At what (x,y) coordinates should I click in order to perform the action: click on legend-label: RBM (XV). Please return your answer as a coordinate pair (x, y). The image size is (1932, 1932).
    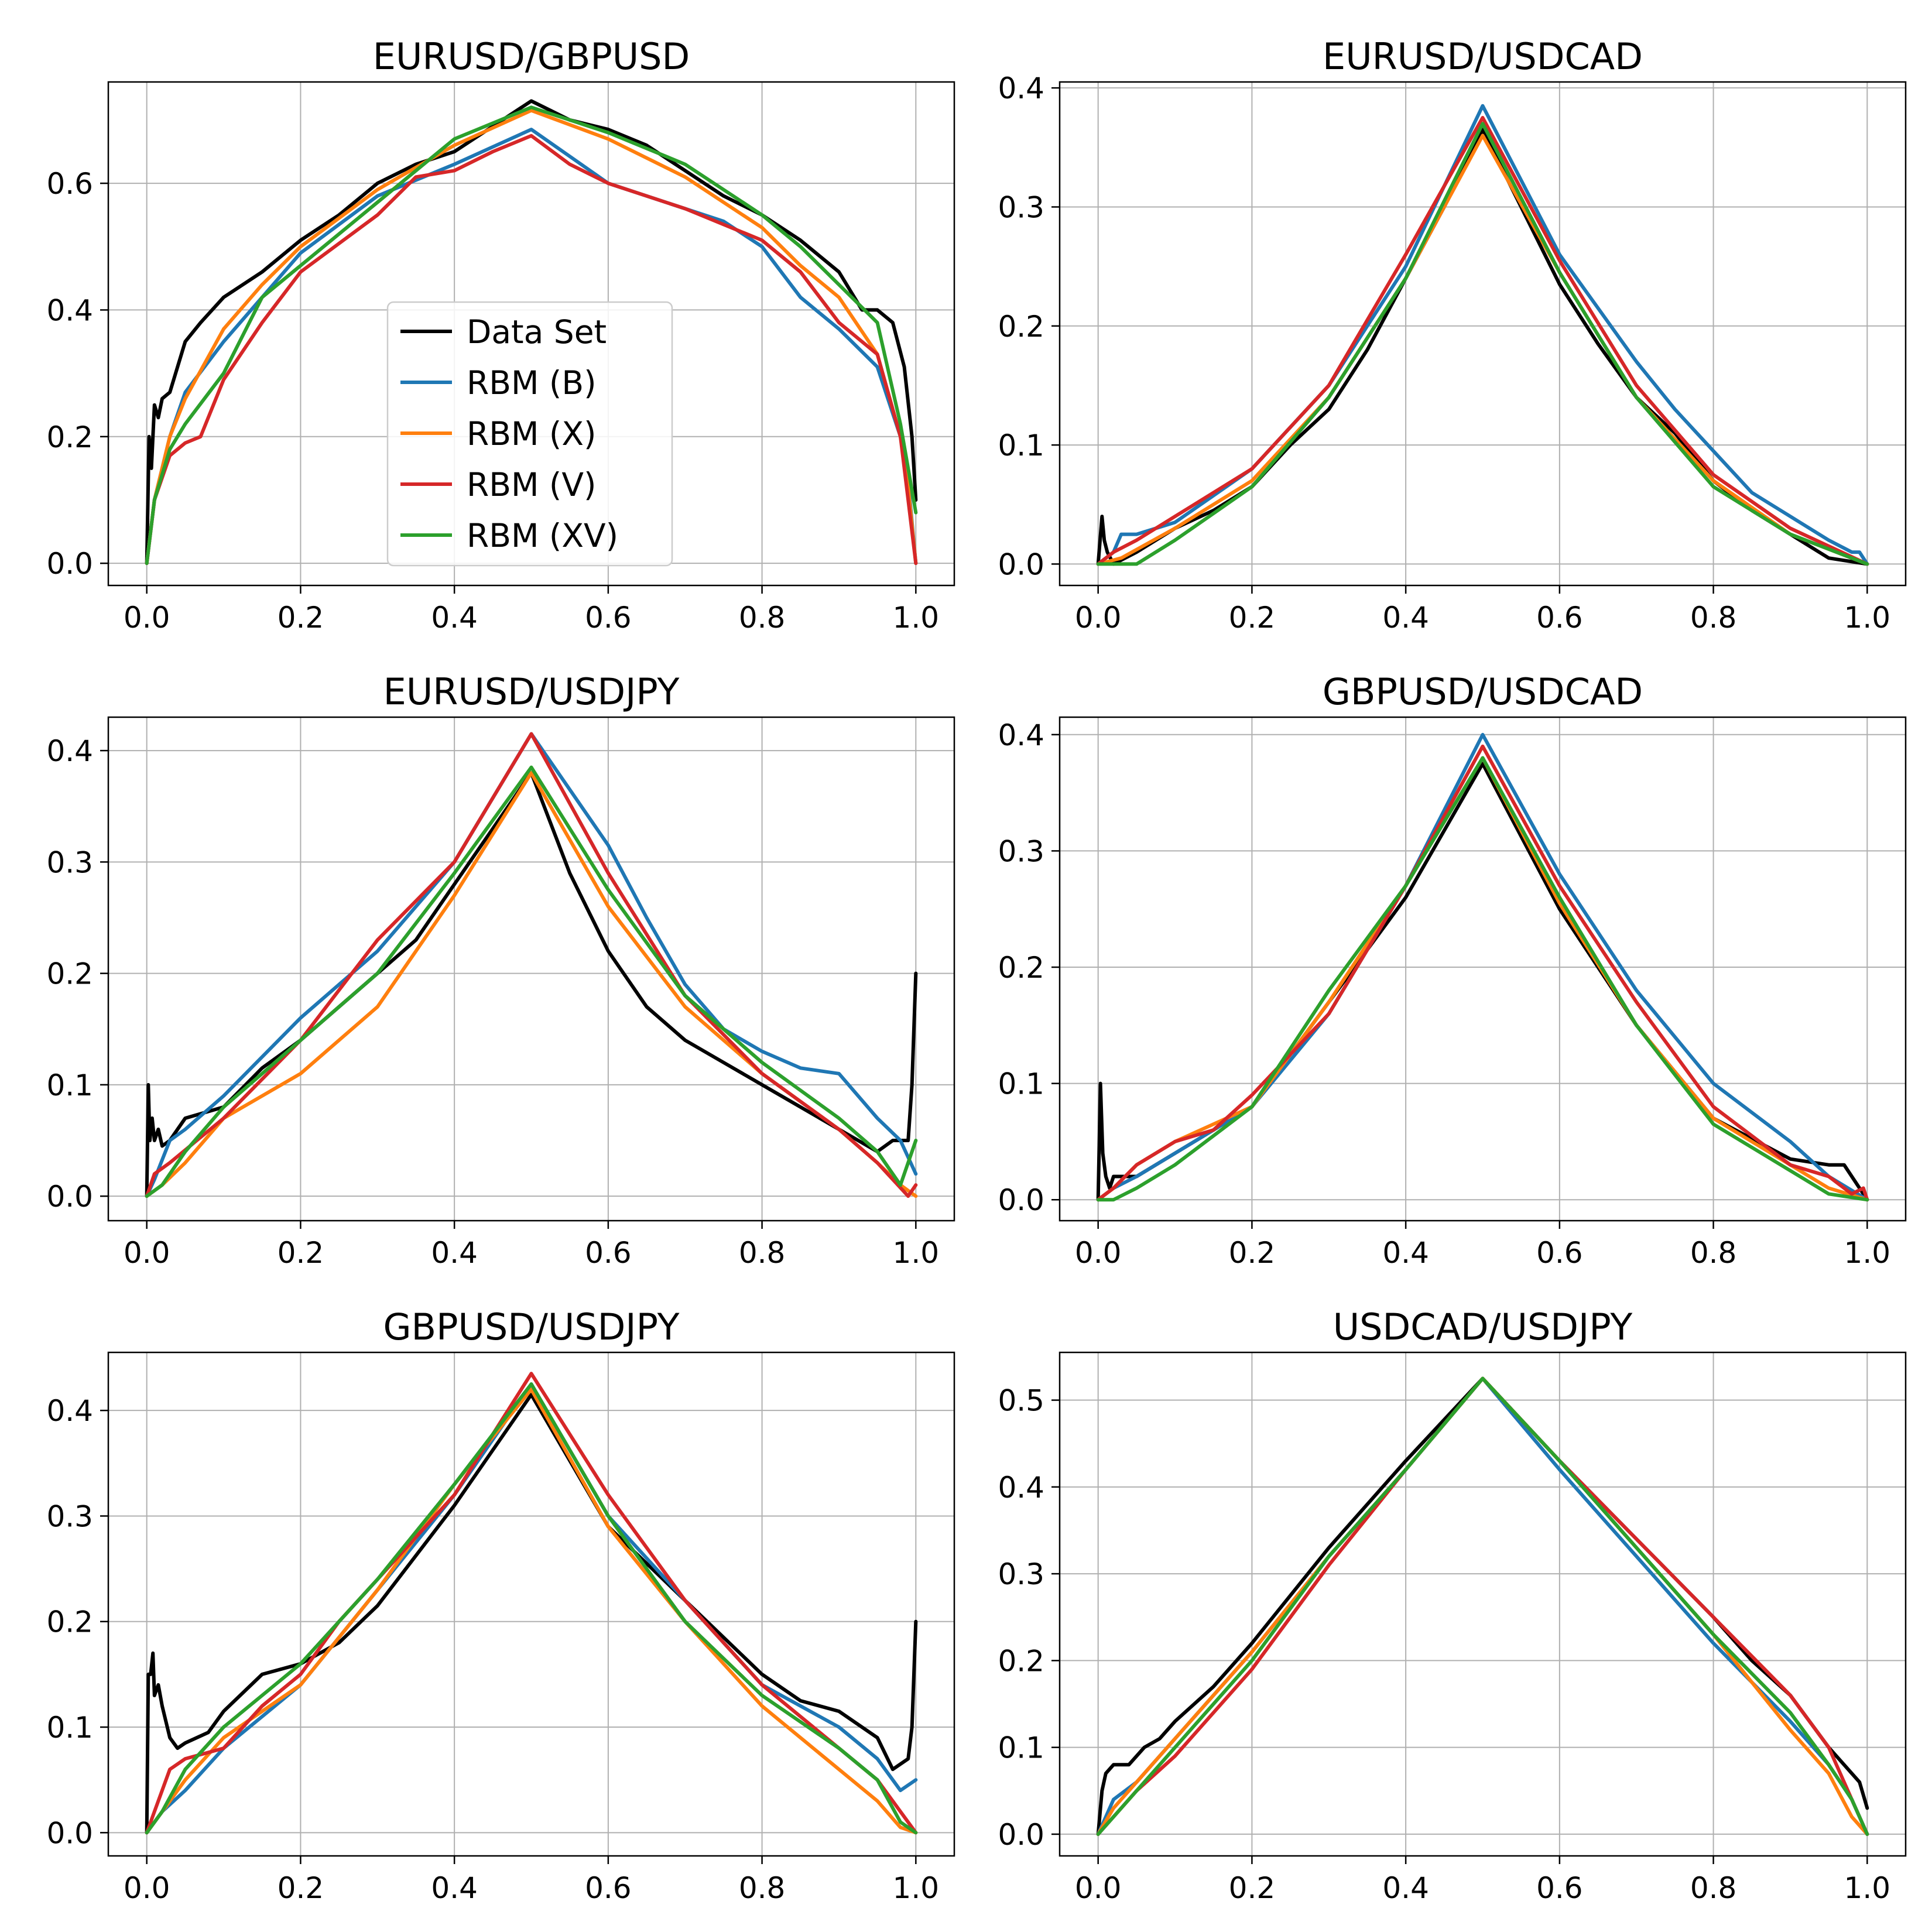
    Looking at the image, I should click on (542, 535).